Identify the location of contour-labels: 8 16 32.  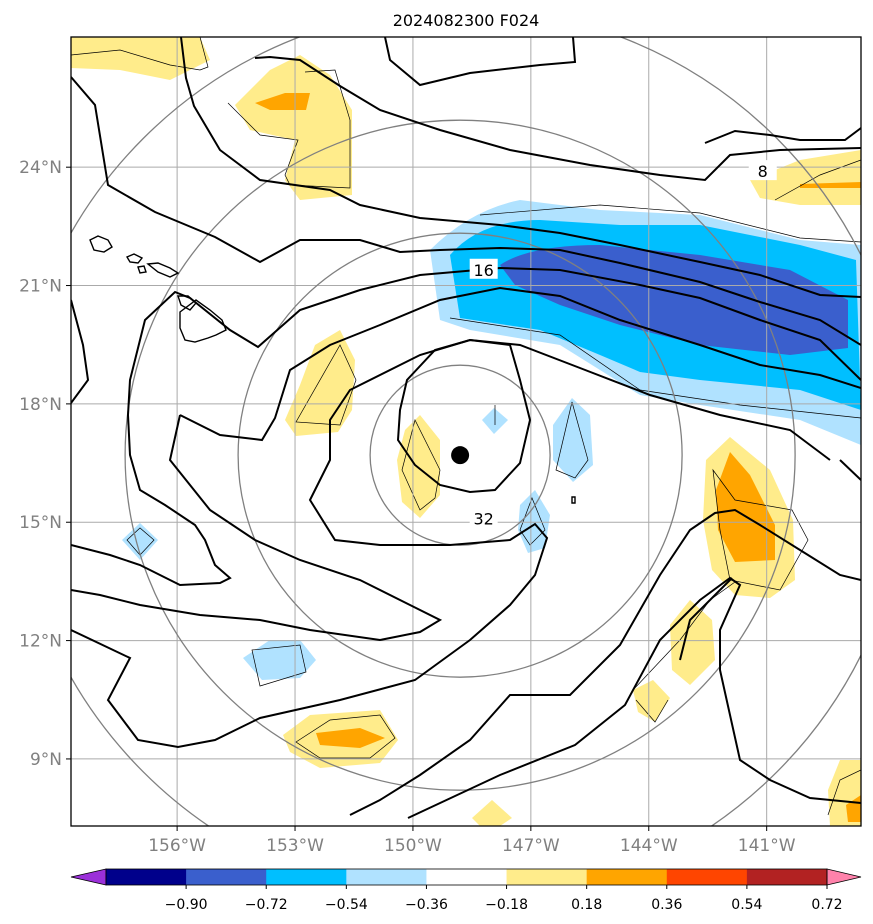
(623, 344).